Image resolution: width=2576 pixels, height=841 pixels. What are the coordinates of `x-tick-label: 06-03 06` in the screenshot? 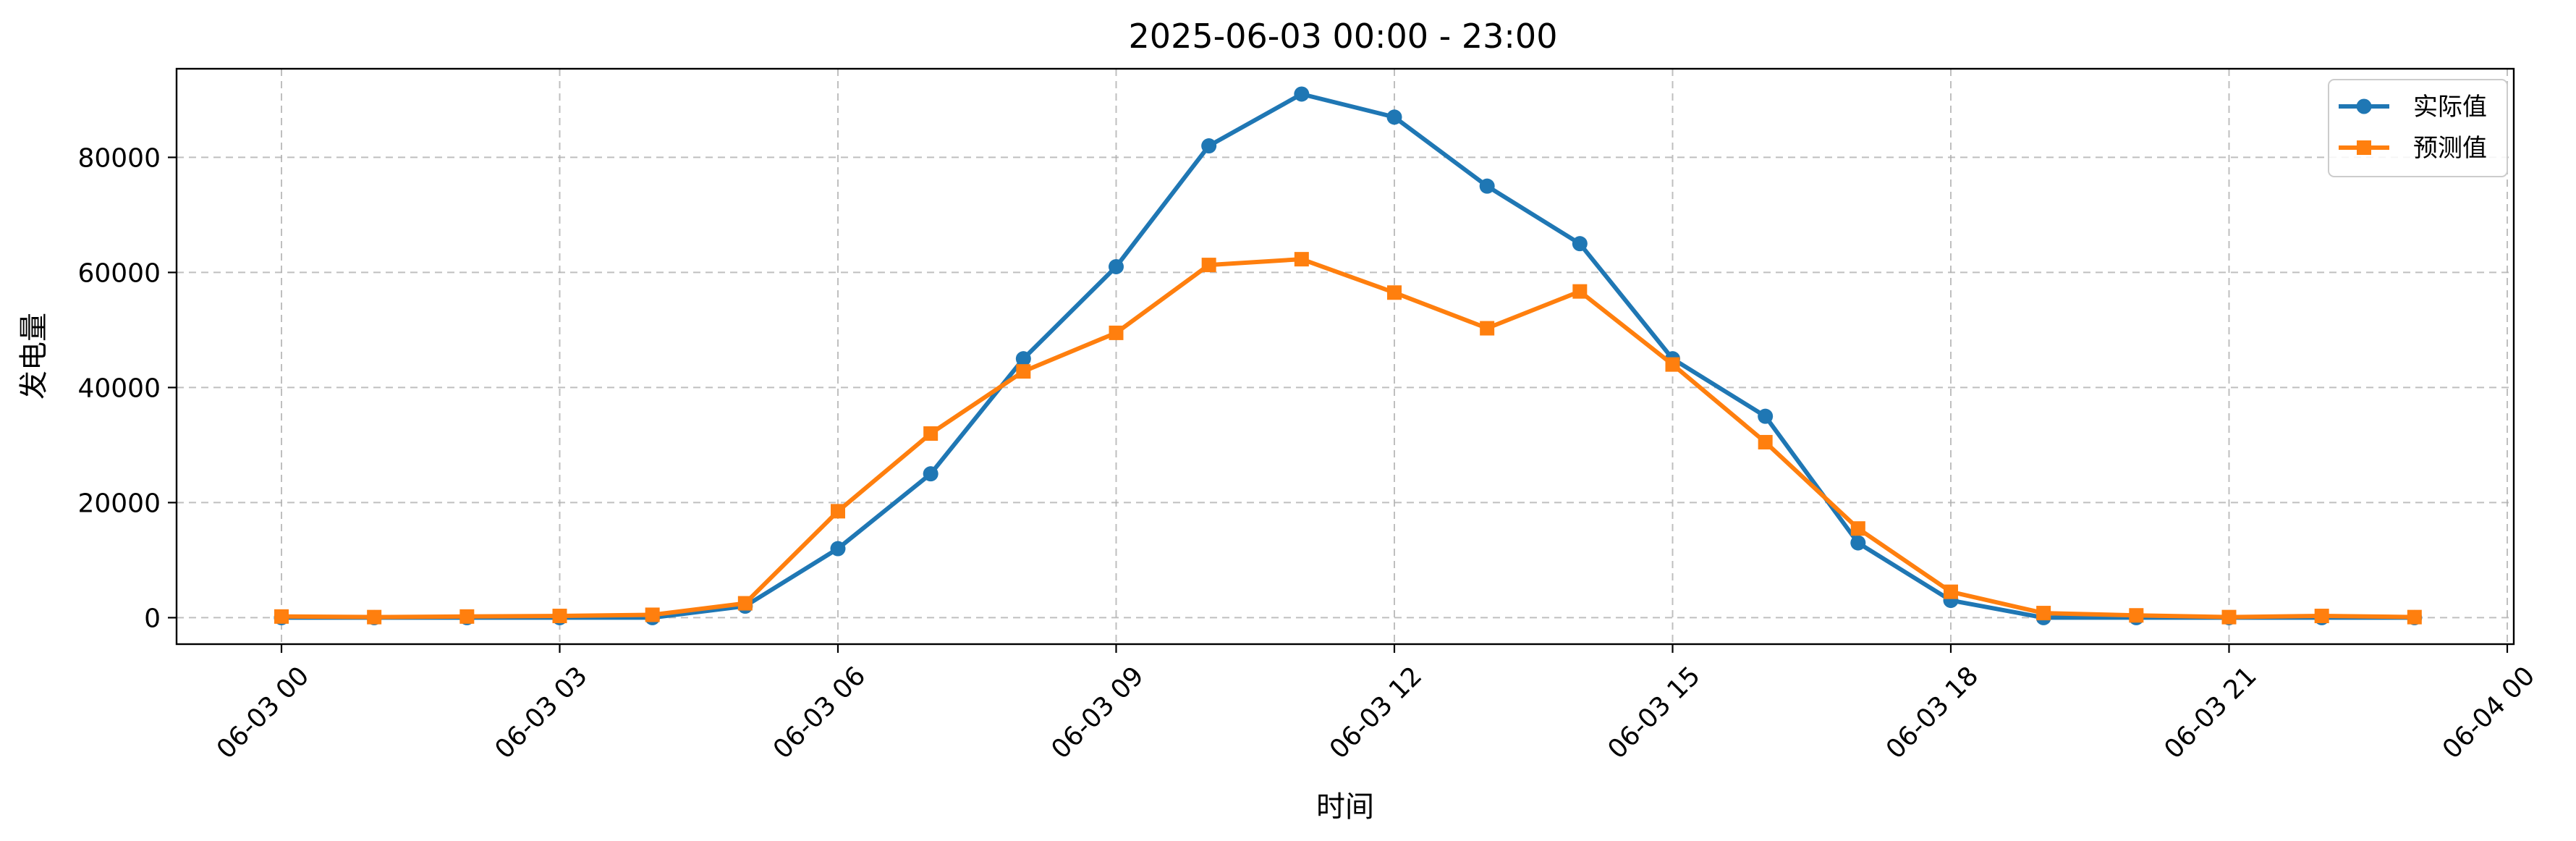 It's located at (819, 712).